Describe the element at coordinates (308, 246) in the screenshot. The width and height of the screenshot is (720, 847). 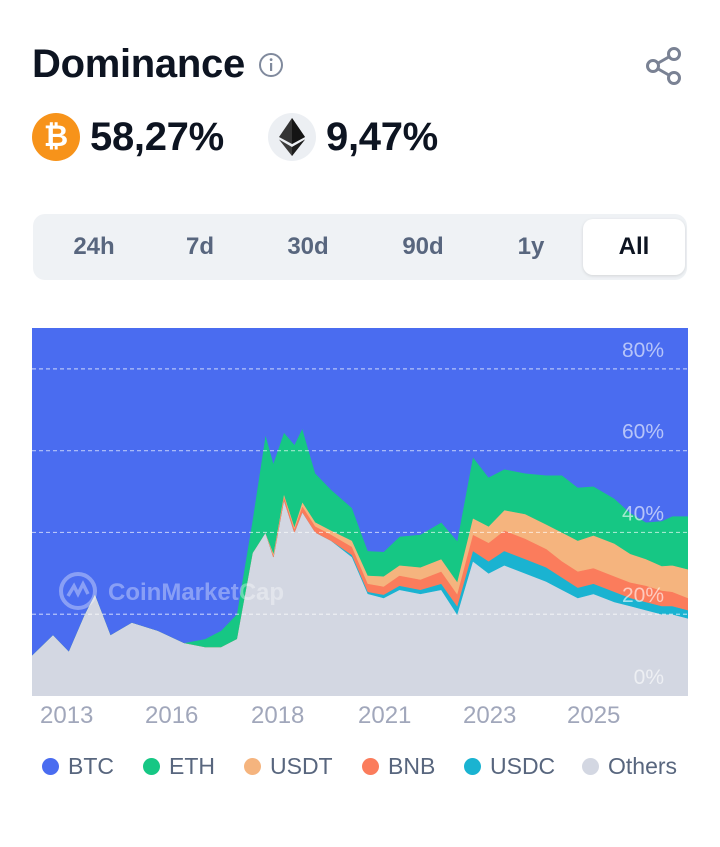
I see `range-30d-button: 30d` at that location.